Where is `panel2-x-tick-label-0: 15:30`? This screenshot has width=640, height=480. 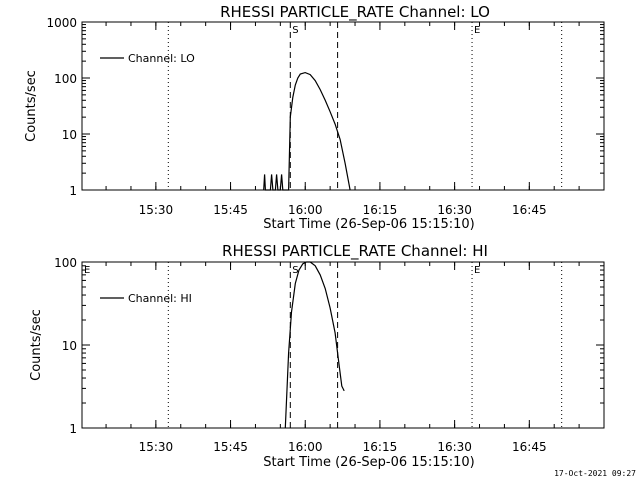
panel2-x-tick-label-0: 15:30 is located at coordinates (156, 447).